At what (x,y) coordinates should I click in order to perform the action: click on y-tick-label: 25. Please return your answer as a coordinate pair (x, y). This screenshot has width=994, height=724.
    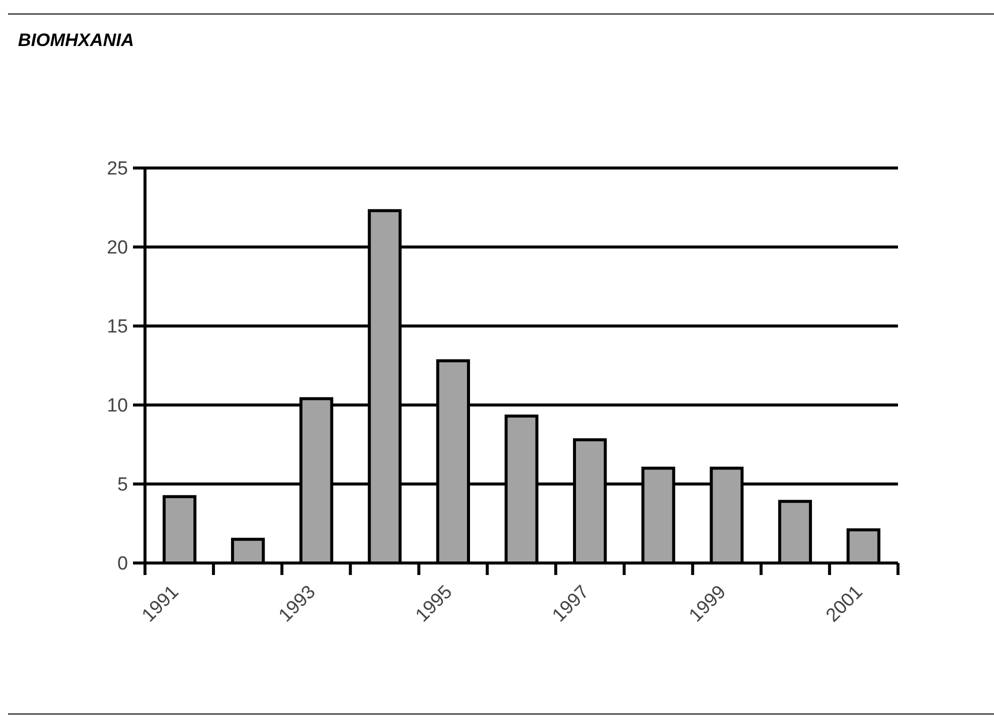
    Looking at the image, I should click on (117, 169).